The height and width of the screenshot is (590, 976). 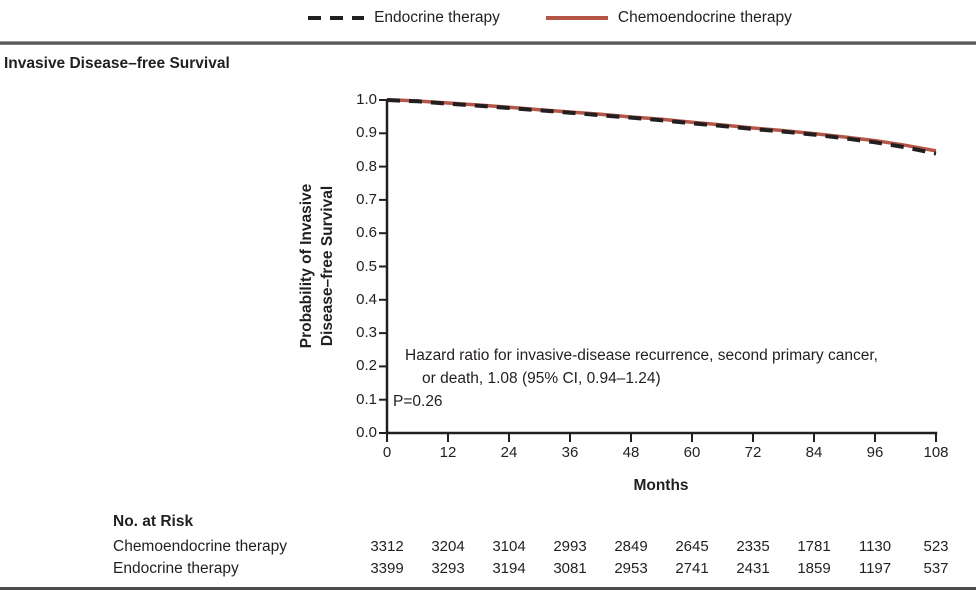 I want to click on legend-label-endocrine: Endocrine therapy, so click(x=437, y=17).